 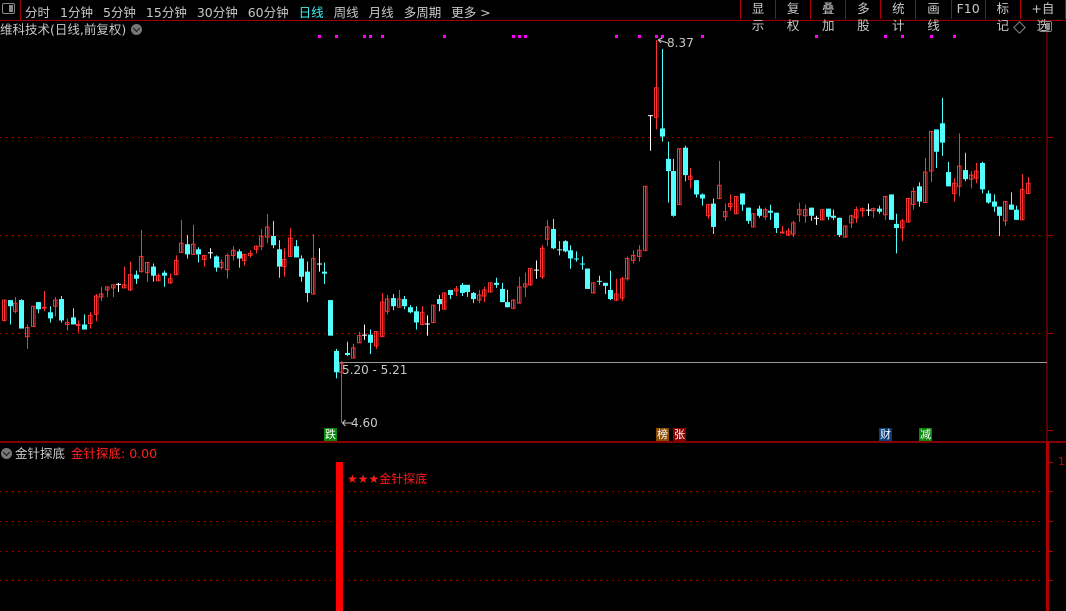 I want to click on sidebar-toggle-icon, so click(x=8, y=8).